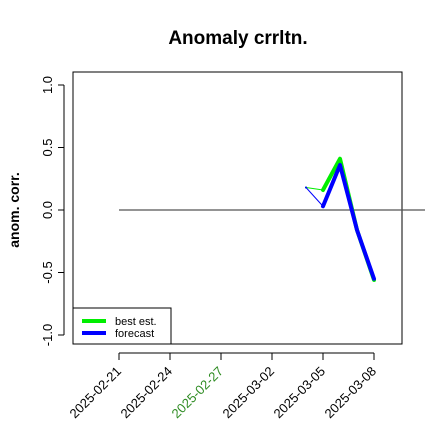 This screenshot has height=440, width=440. What do you see at coordinates (47, 335) in the screenshot?
I see `y-tick-label: -1.0` at bounding box center [47, 335].